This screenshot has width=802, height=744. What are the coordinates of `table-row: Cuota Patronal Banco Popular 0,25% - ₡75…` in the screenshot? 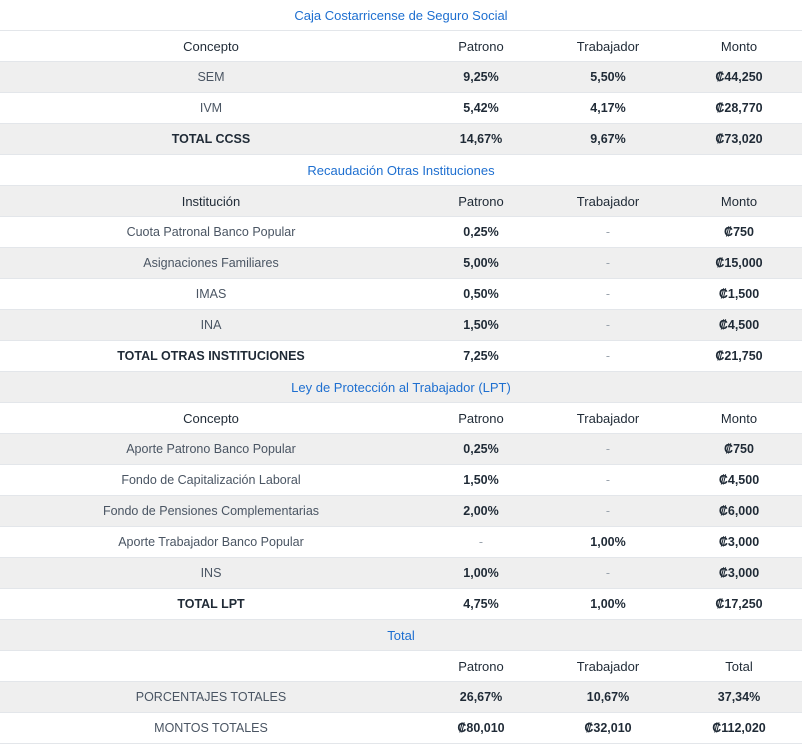 It's located at (401, 232).